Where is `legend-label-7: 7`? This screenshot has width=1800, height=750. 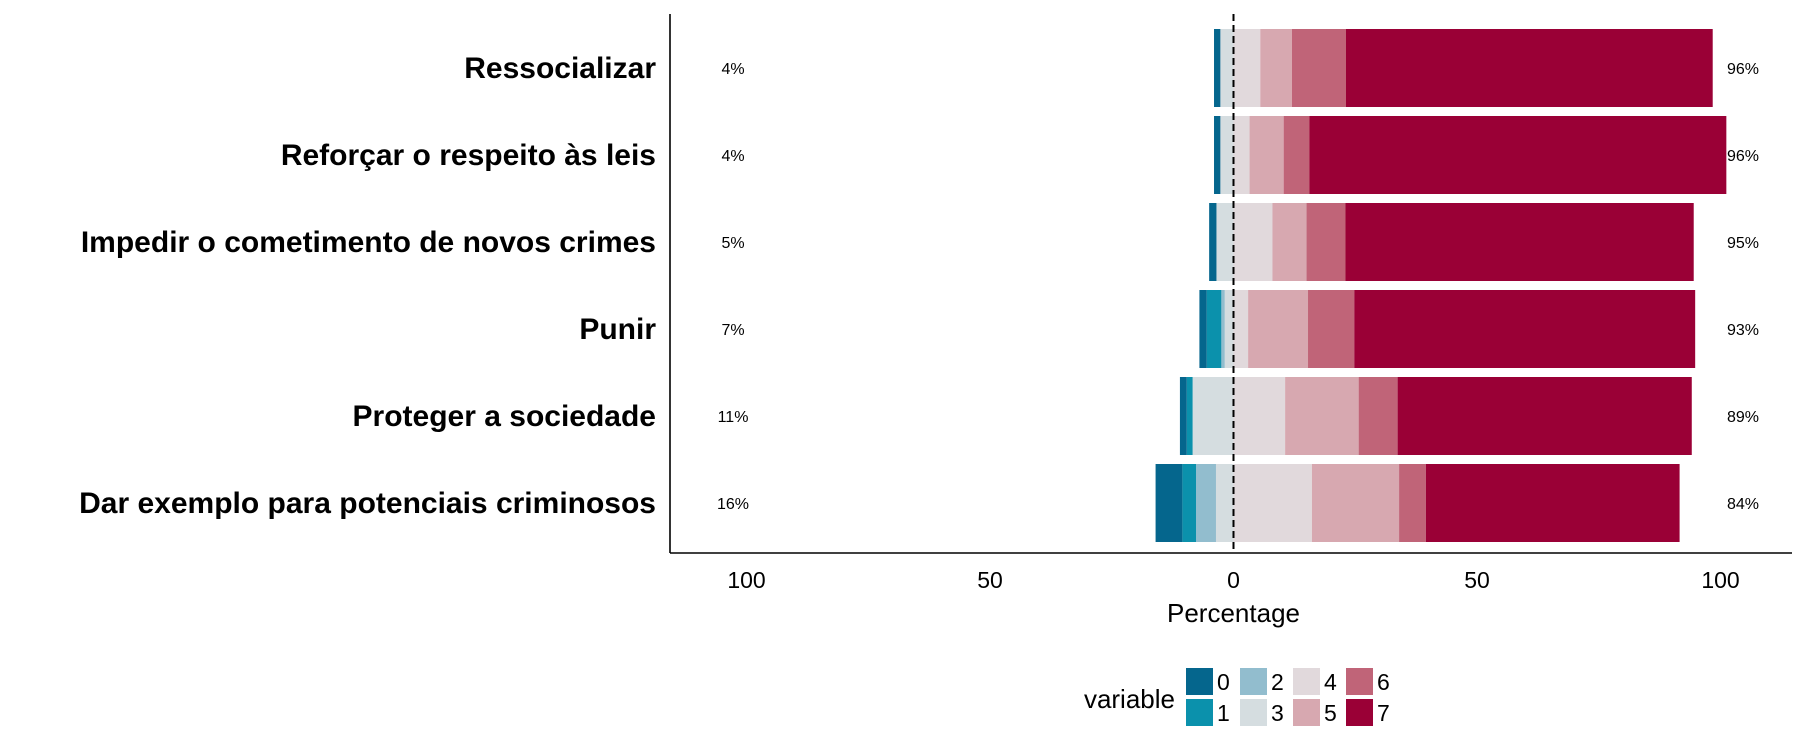
legend-label-7: 7 is located at coordinates (1383, 713).